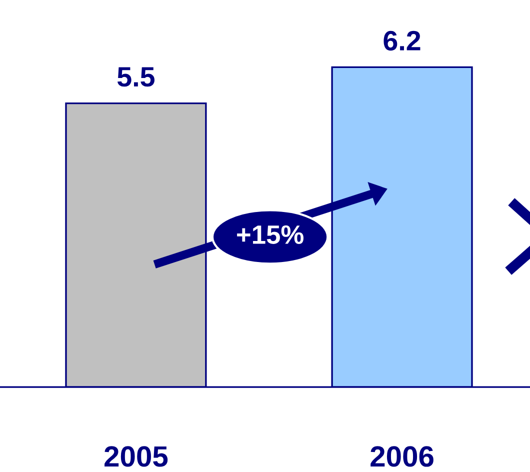 The height and width of the screenshot is (472, 530). What do you see at coordinates (136, 456) in the screenshot?
I see `x-tick-label: 2005` at bounding box center [136, 456].